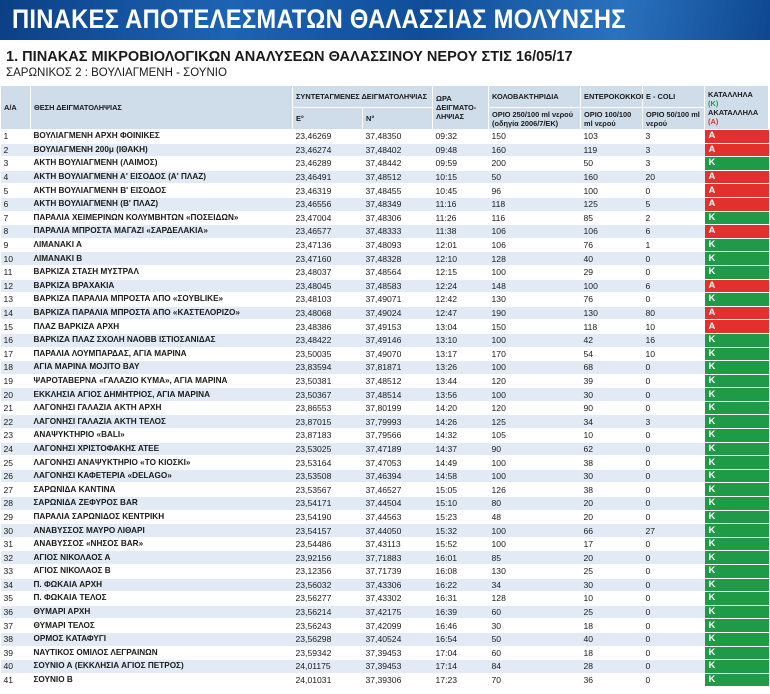 Image resolution: width=770 pixels, height=694 pixels. Describe the element at coordinates (673, 530) in the screenshot. I see `table-cell: 27` at that location.